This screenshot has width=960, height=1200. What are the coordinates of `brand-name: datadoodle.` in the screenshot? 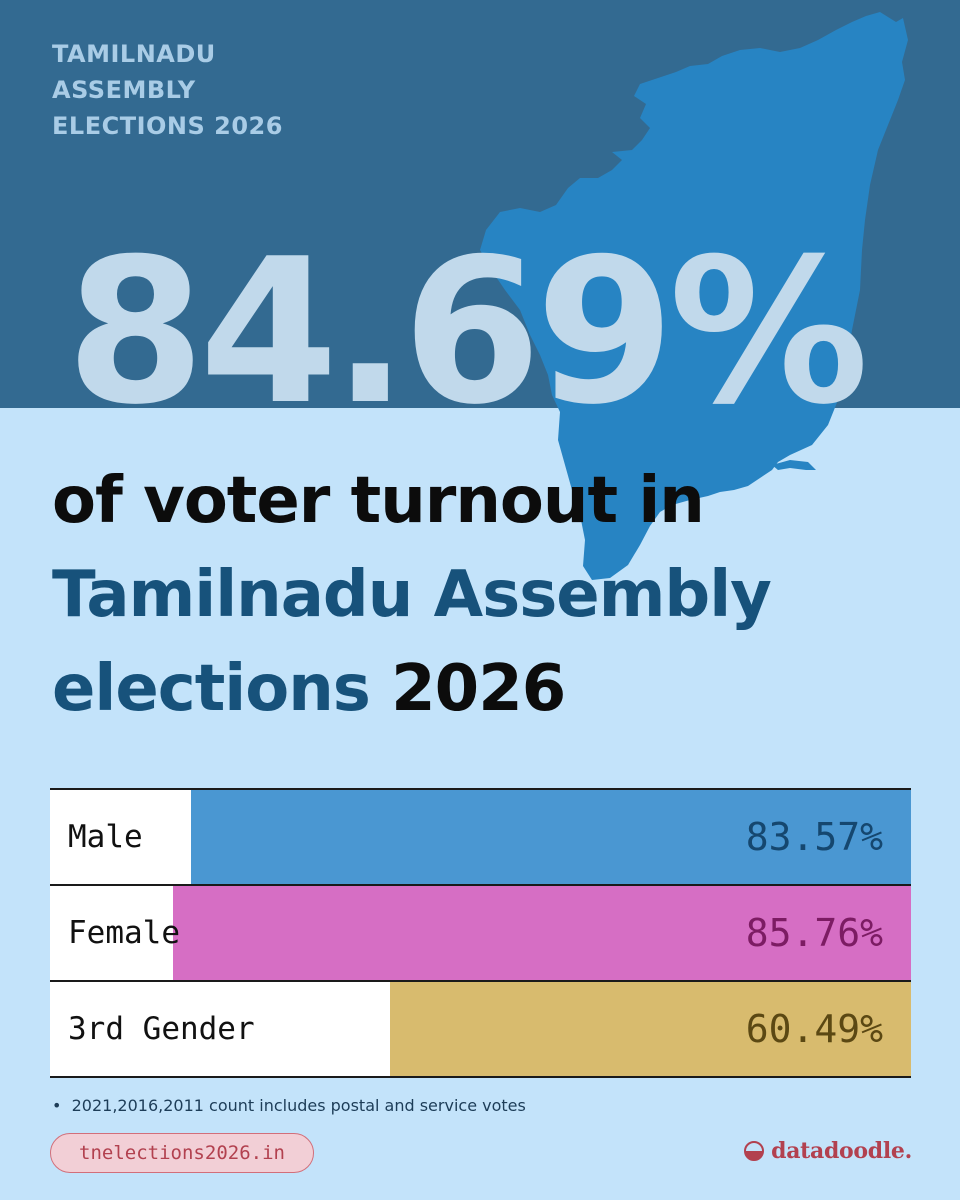 It's located at (841, 1151).